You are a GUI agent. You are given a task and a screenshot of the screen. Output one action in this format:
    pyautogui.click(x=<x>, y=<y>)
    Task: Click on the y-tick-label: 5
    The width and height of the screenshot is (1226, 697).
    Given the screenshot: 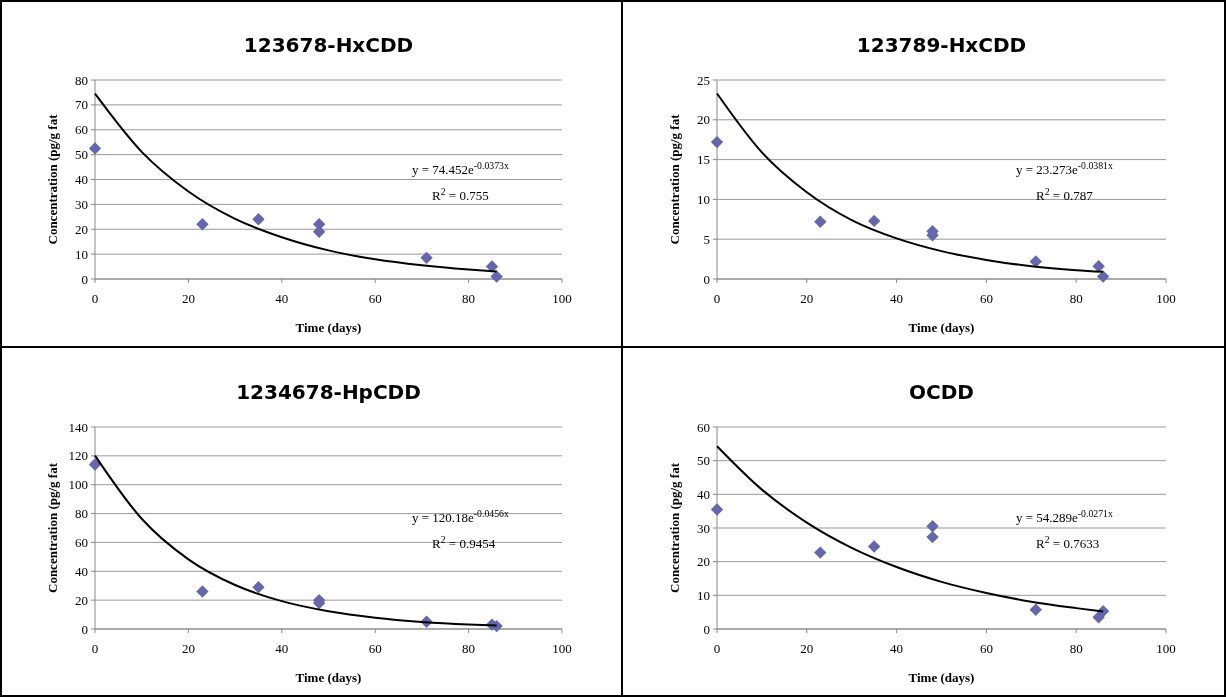 What is the action you would take?
    pyautogui.click(x=706, y=239)
    